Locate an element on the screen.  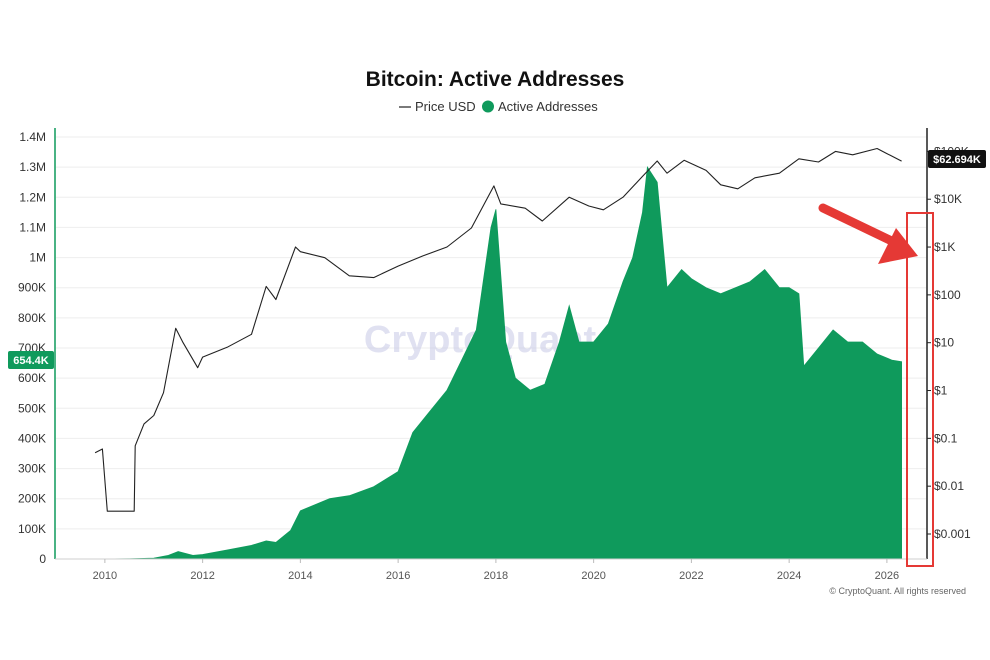
right-tick-label: $1 is located at coordinates (941, 391).